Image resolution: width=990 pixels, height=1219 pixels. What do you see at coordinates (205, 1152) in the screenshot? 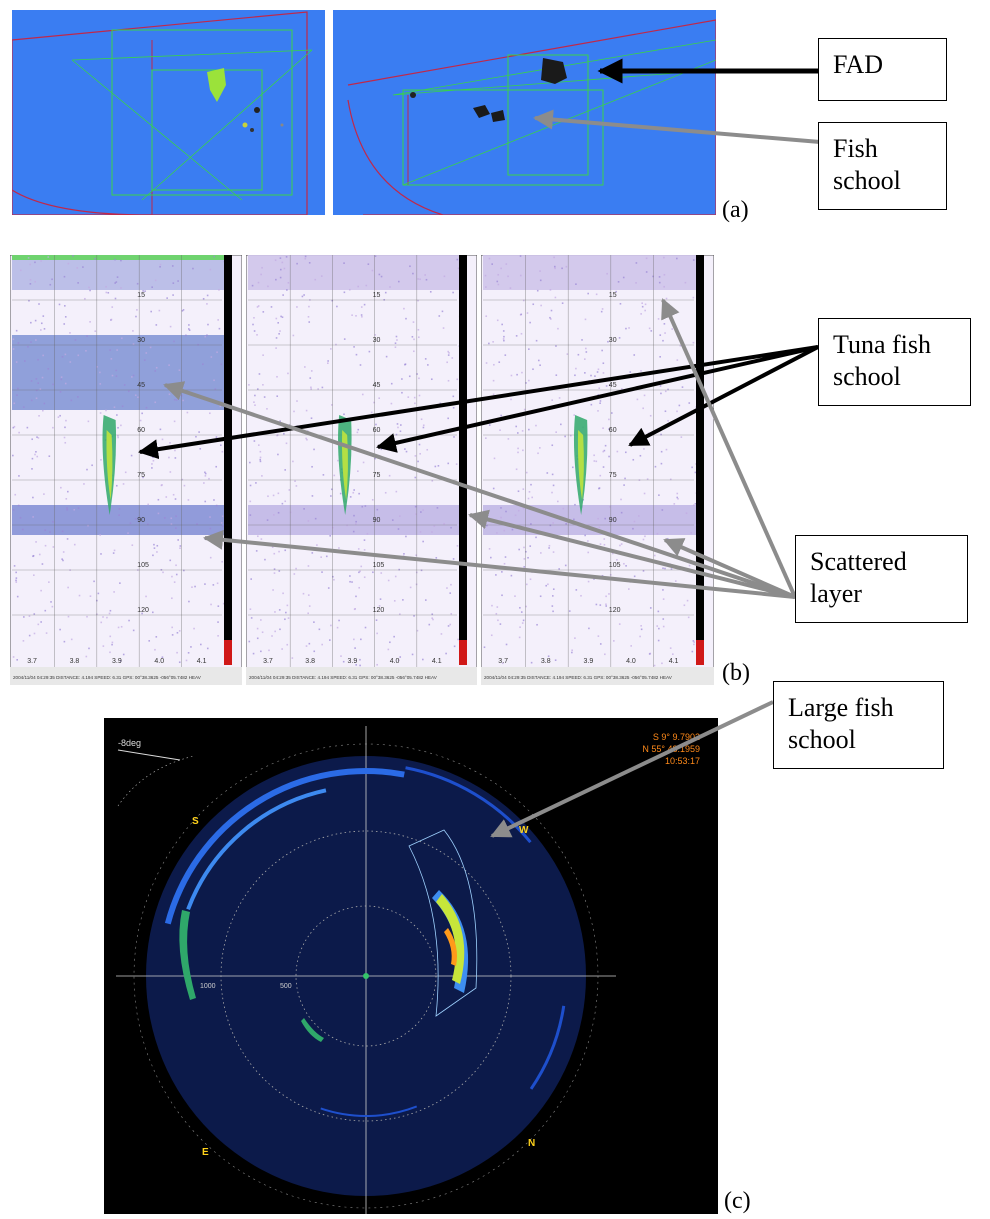
I see `compass-e: E` at bounding box center [205, 1152].